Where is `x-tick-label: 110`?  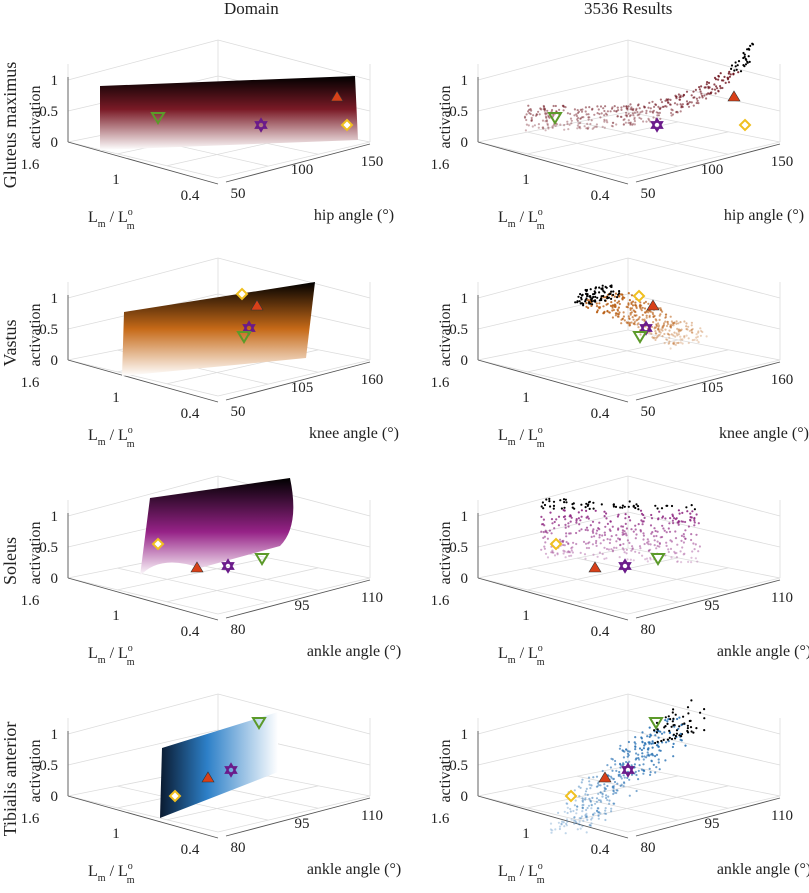 x-tick-label: 110 is located at coordinates (782, 816).